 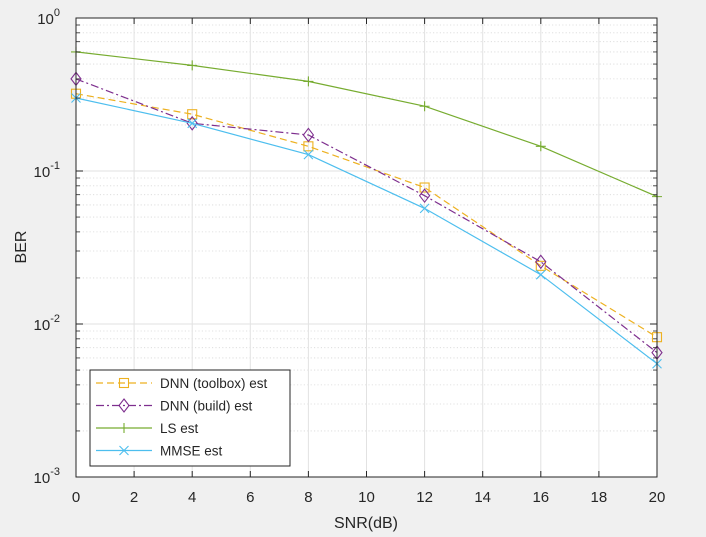 What do you see at coordinates (47, 247) in the screenshot?
I see `y-tick-labels: 10⁻³ 10⁻² 10⁻¹ 10⁰` at bounding box center [47, 247].